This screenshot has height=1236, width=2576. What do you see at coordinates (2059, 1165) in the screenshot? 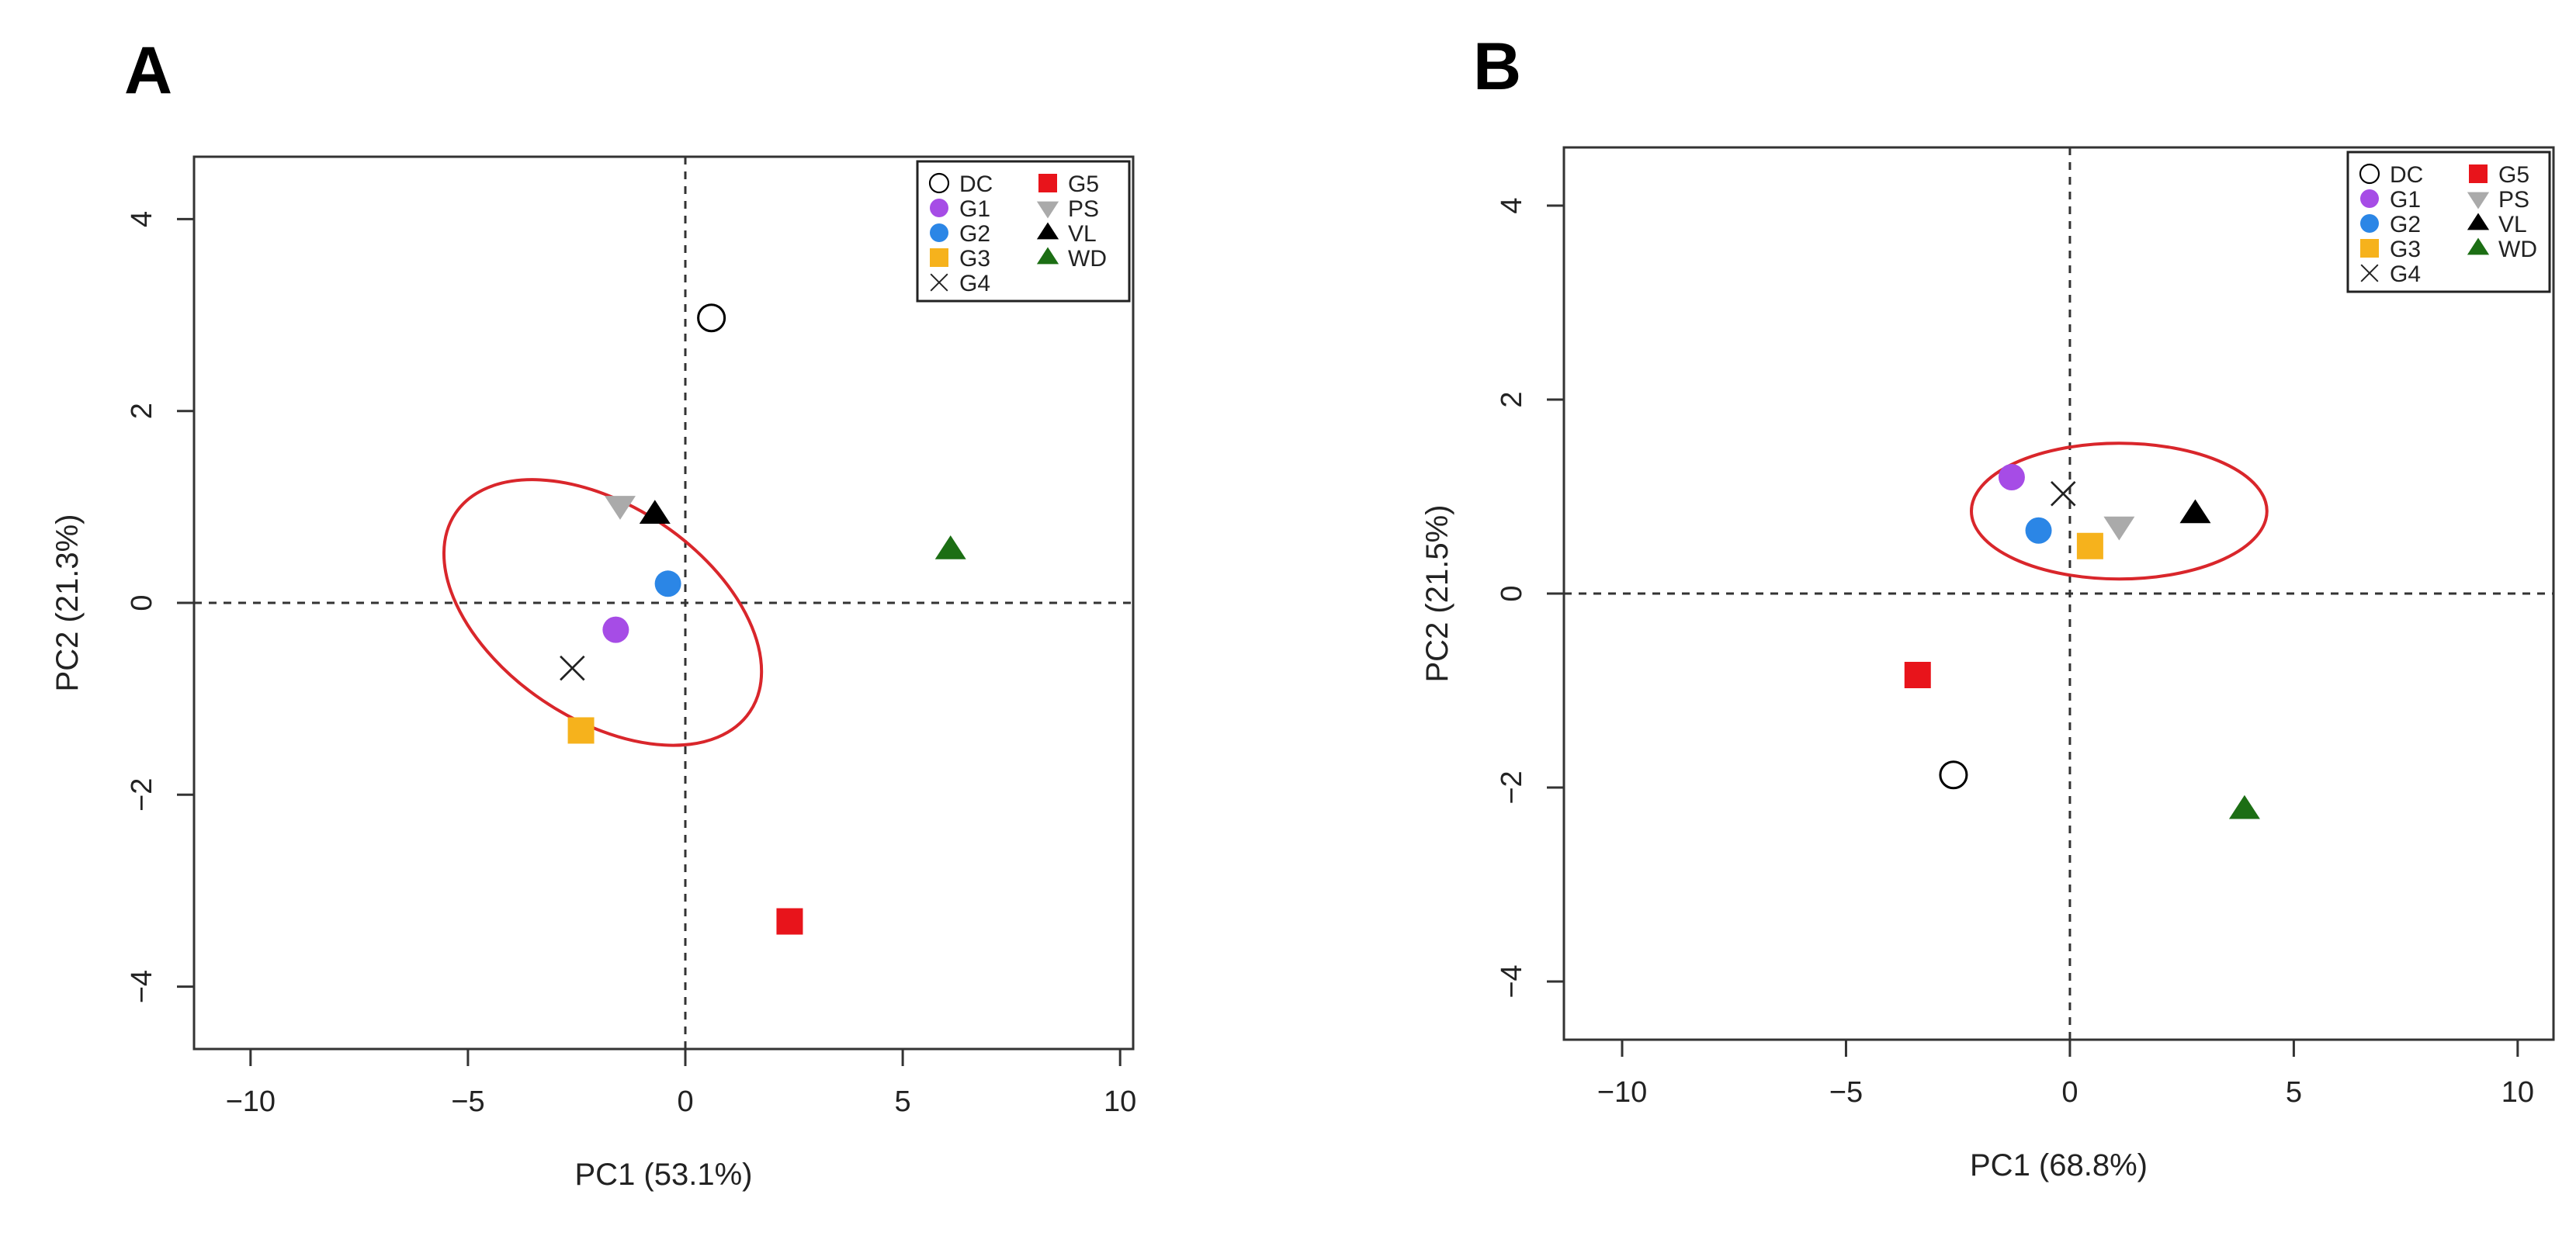
I see `x-axis-label: PC1 (68.8%)` at bounding box center [2059, 1165].